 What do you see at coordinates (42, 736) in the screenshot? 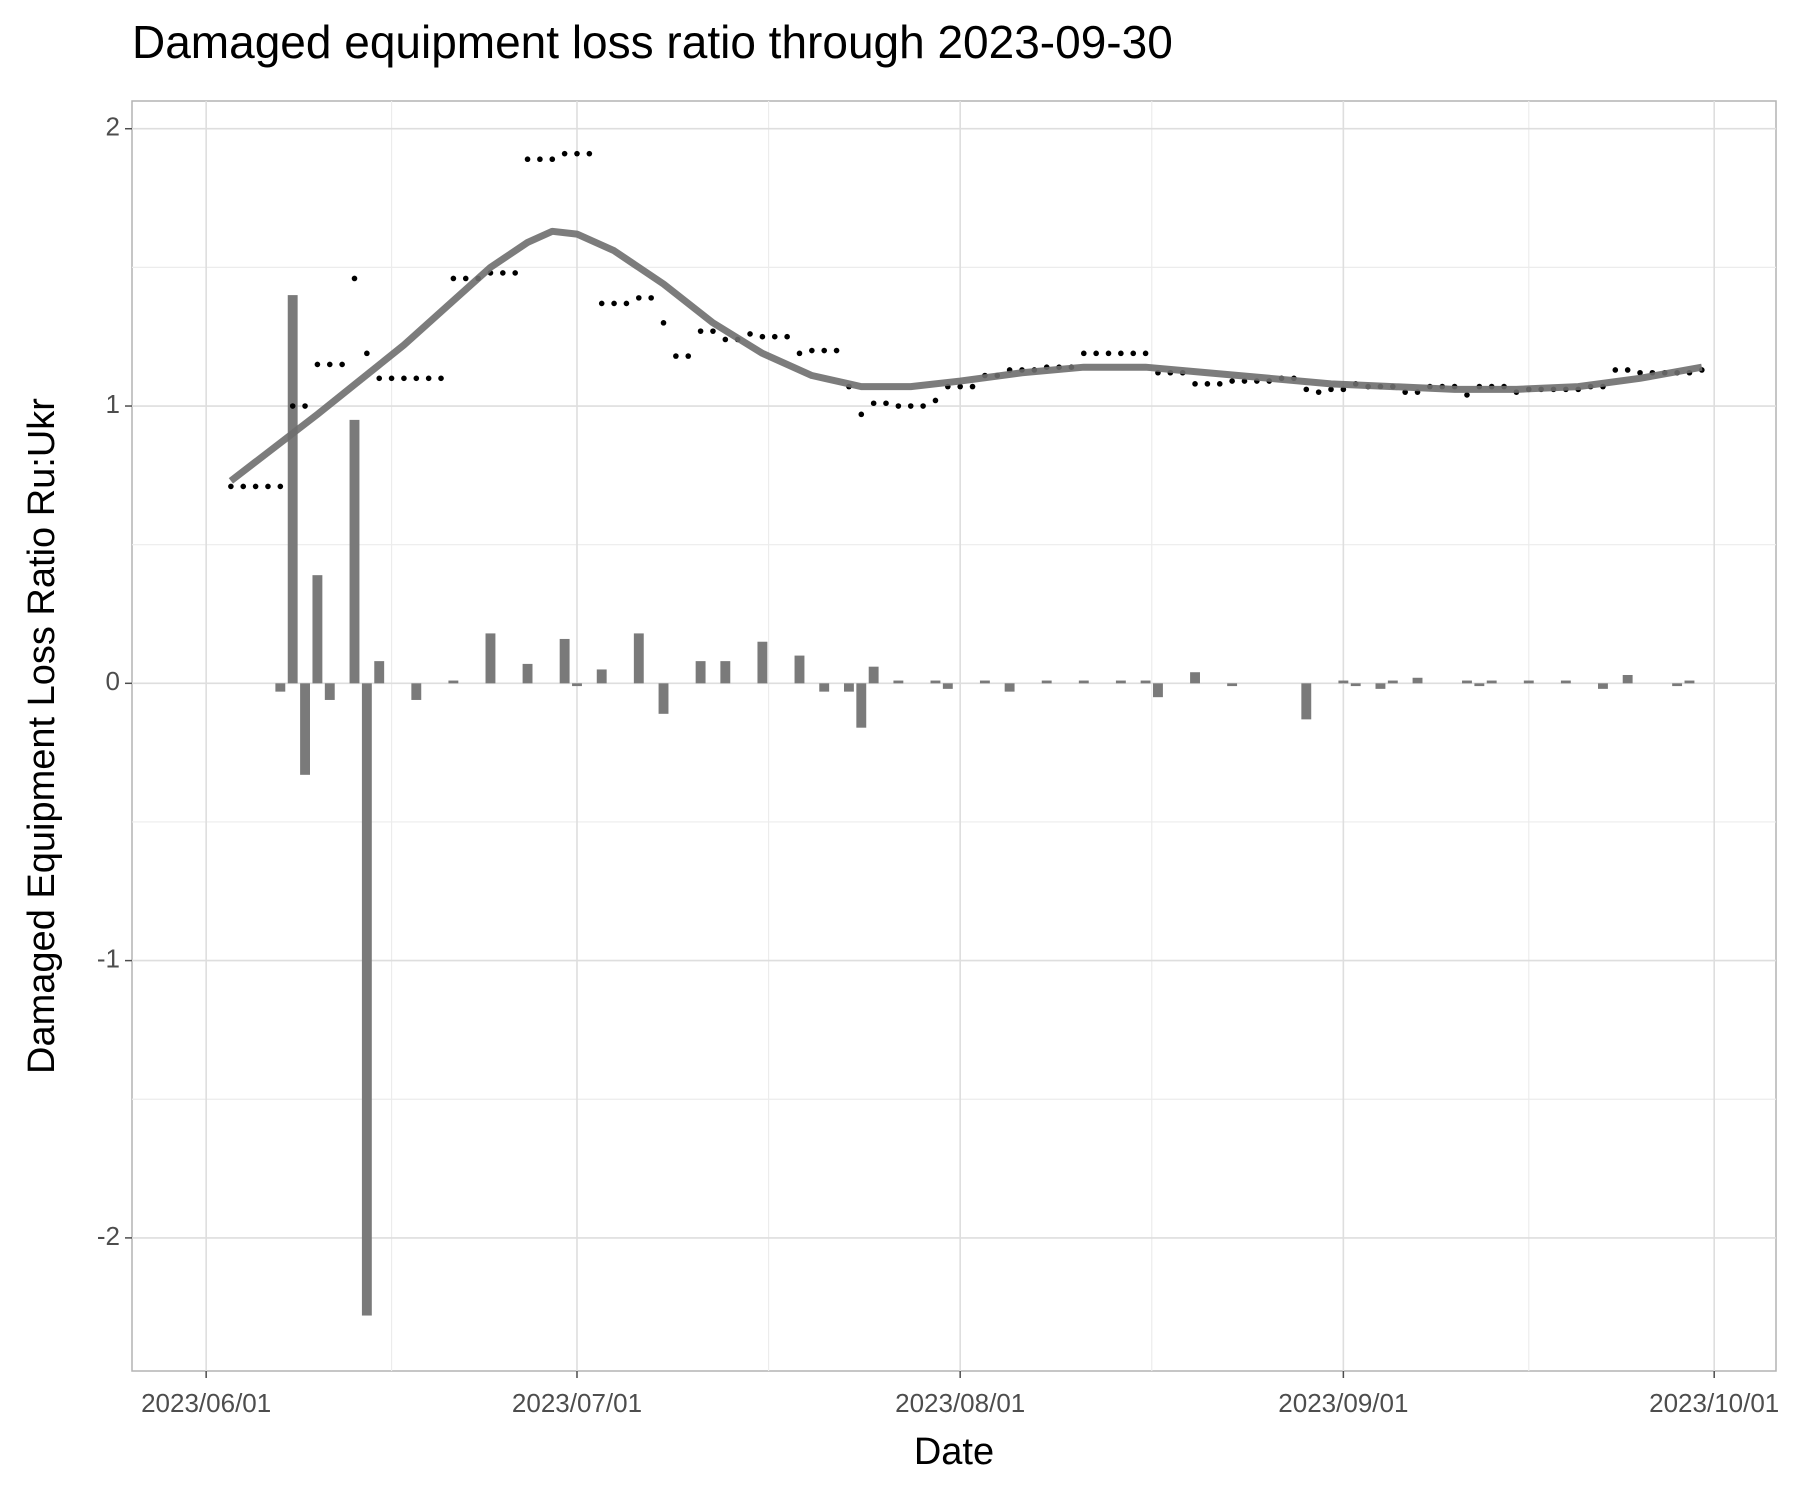
I see `y-axis-label: Damaged Equipment Loss Ratio Ru:Ukr` at bounding box center [42, 736].